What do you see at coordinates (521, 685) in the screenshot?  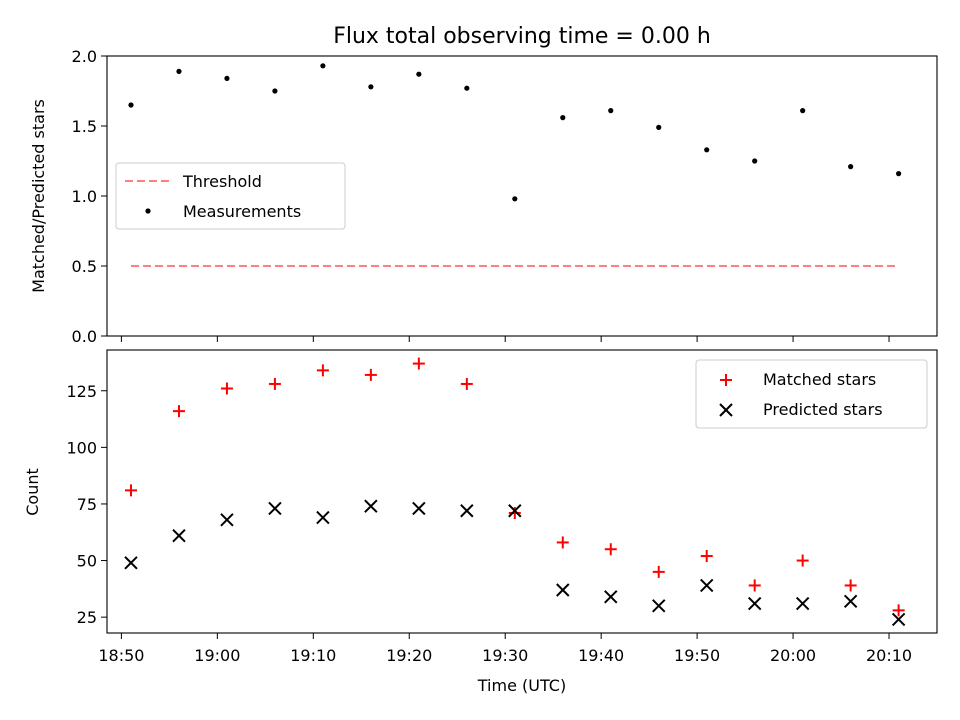 I see `x-axis-label: Time (UTC)` at bounding box center [521, 685].